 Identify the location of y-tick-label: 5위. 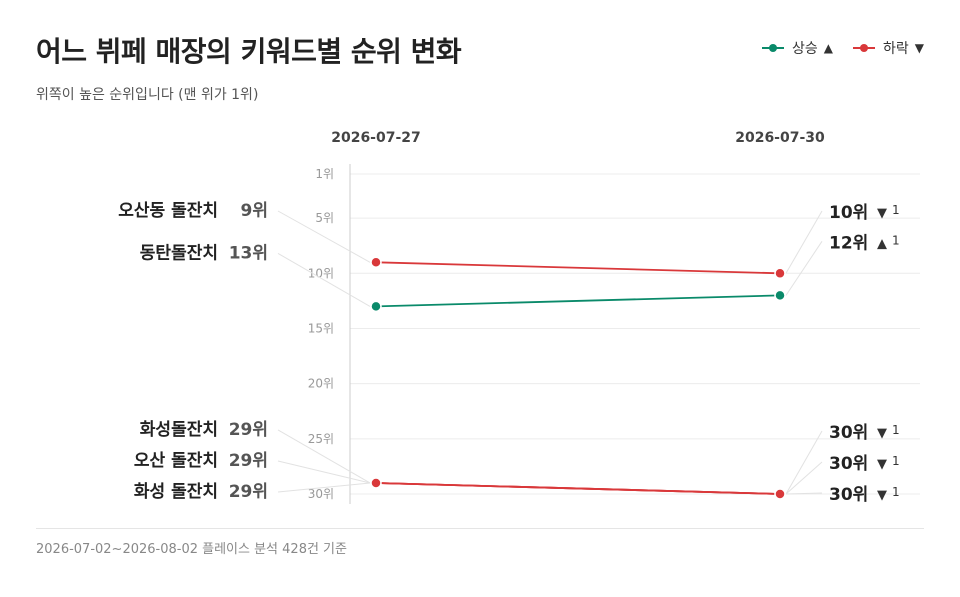
(324, 218).